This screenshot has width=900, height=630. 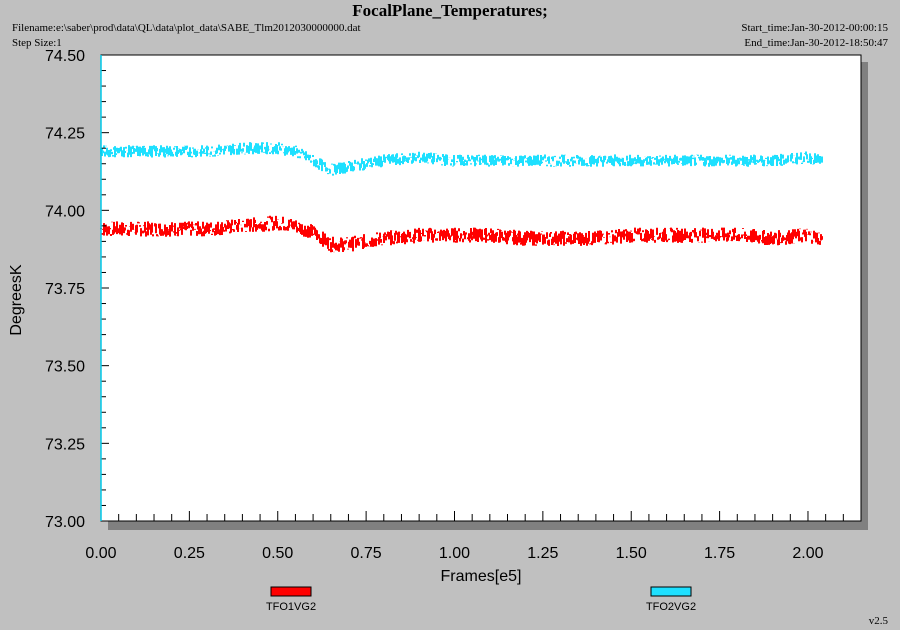 I want to click on x-tick-label: 1.25, so click(x=542, y=553).